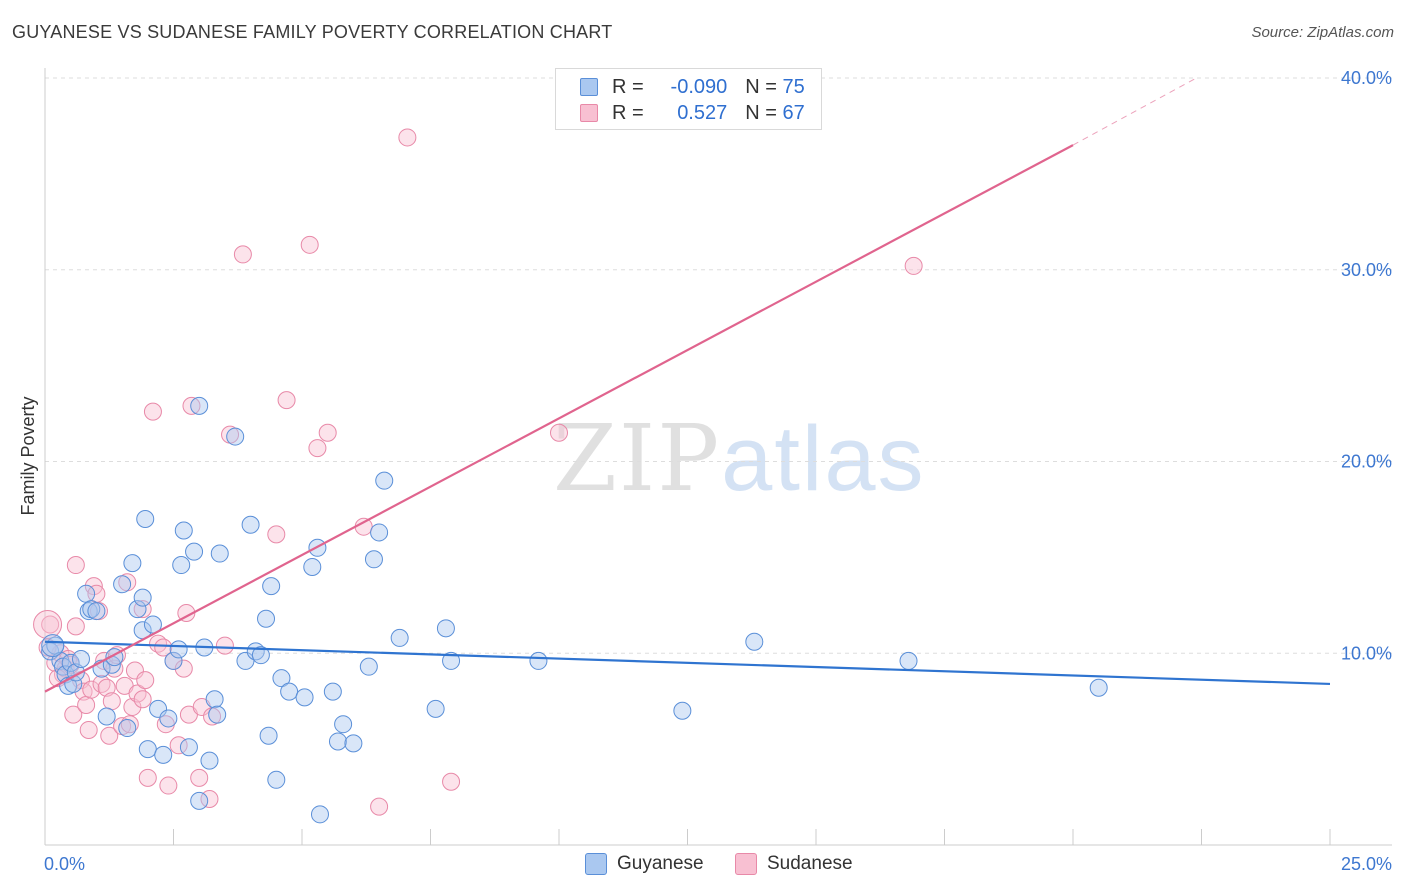  Describe the element at coordinates (1134, 111) in the screenshot. I see `sudanese-trend-extension` at that location.